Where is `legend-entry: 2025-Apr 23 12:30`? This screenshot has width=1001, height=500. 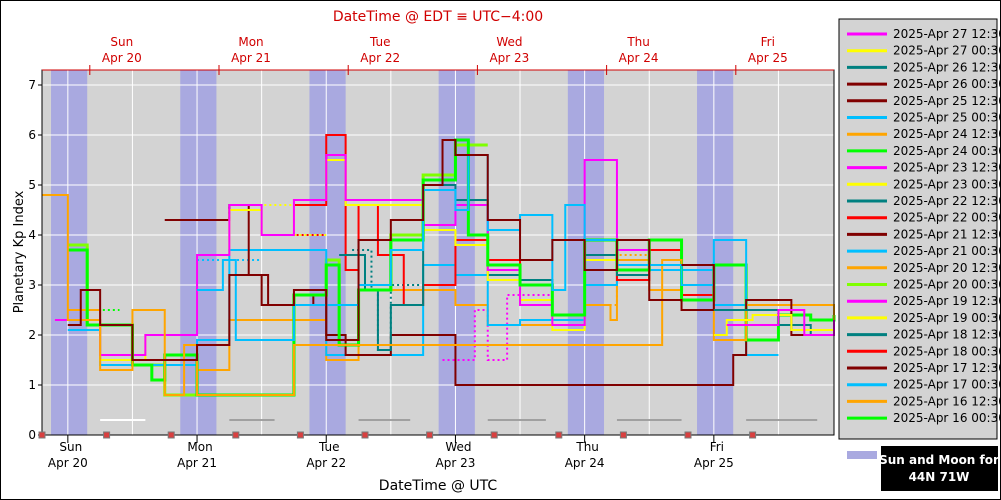 legend-entry: 2025-Apr 23 12:30 is located at coordinates (946, 168).